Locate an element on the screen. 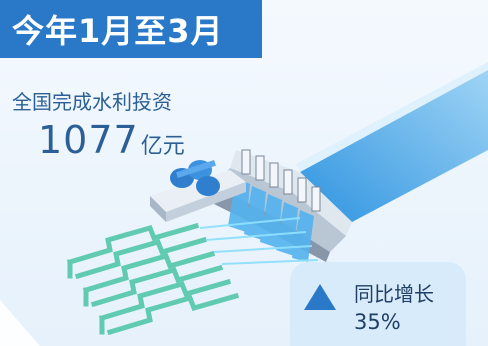 The height and width of the screenshot is (346, 488). stat-value: 1077 亿元 is located at coordinates (111, 140).